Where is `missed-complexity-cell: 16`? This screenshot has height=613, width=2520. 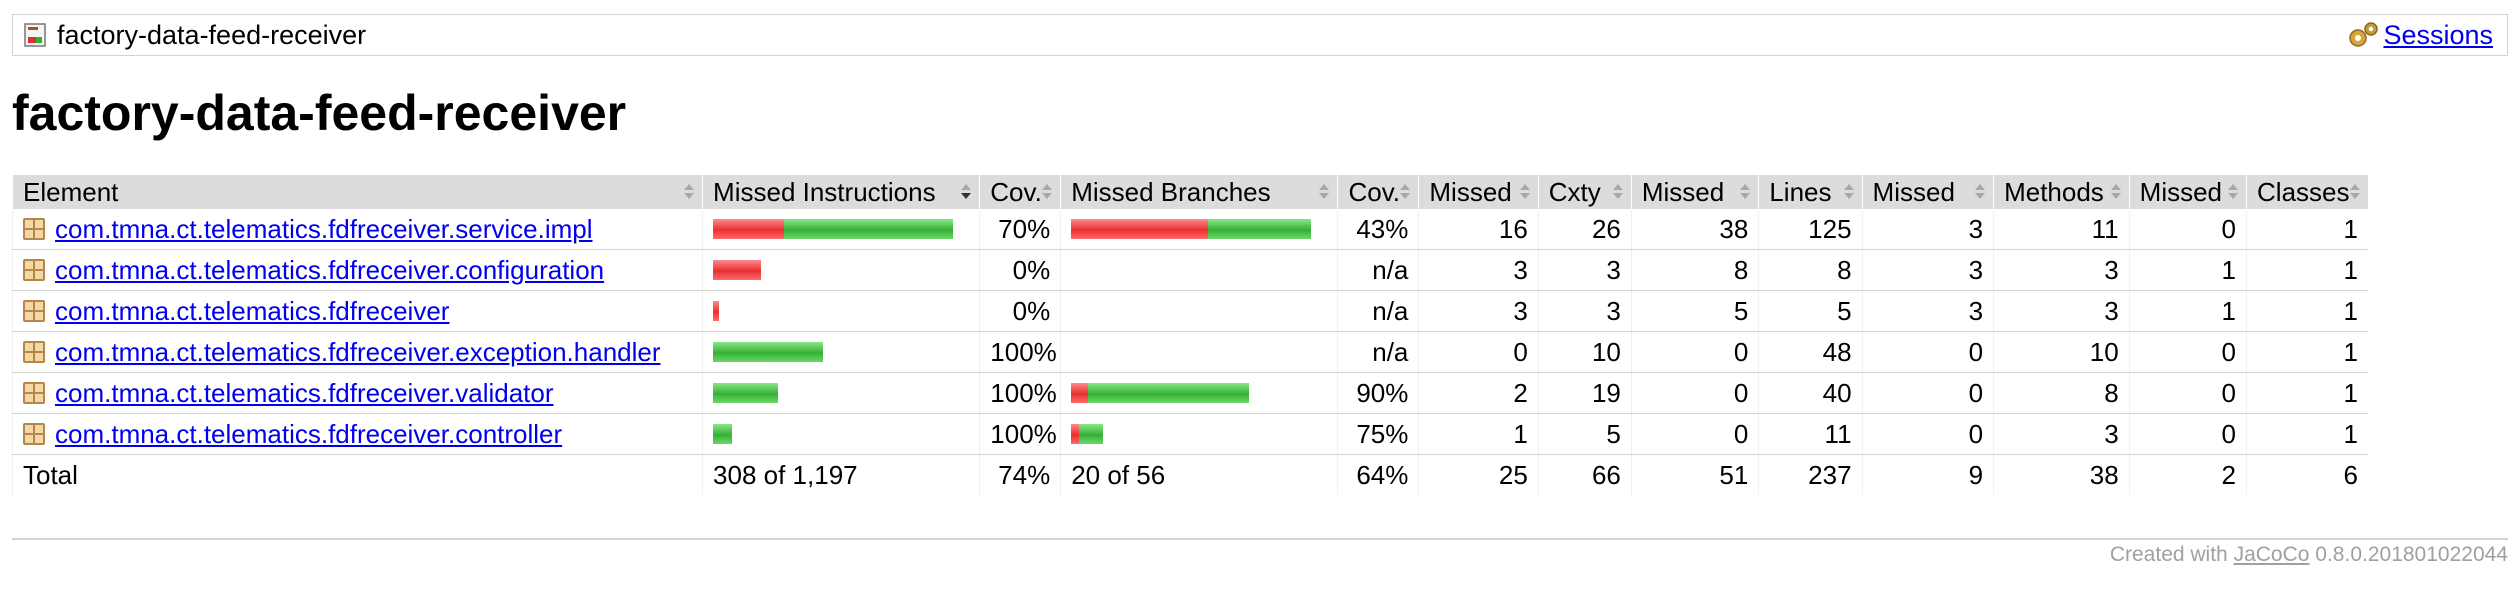 missed-complexity-cell: 16 is located at coordinates (1478, 229).